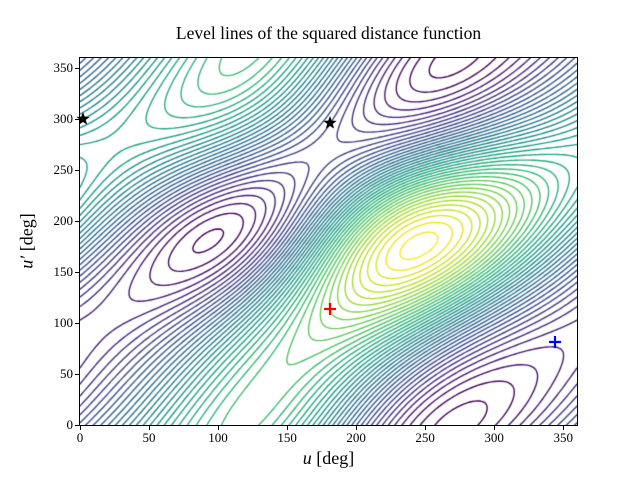 The height and width of the screenshot is (480, 640). I want to click on x-axis-variable: u, so click(307, 458).